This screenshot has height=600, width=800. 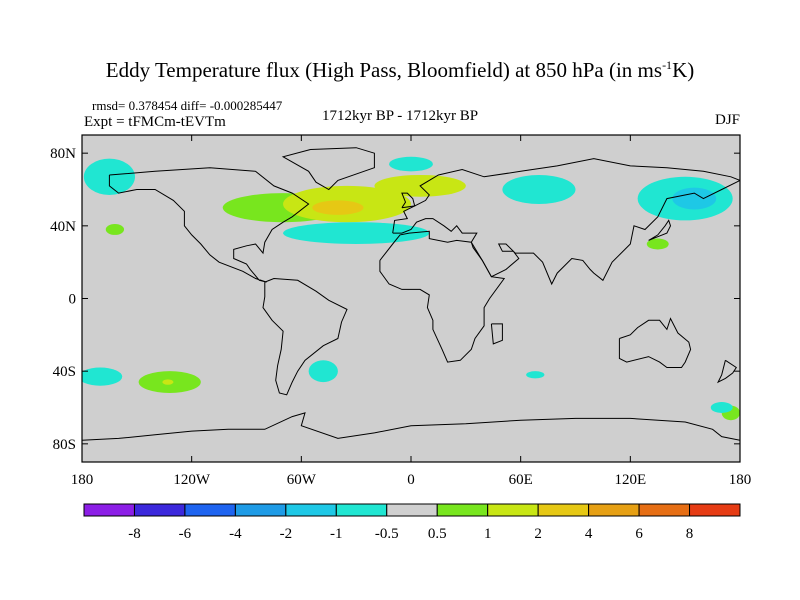 I want to click on coastline-greenland, so click(x=328, y=169).